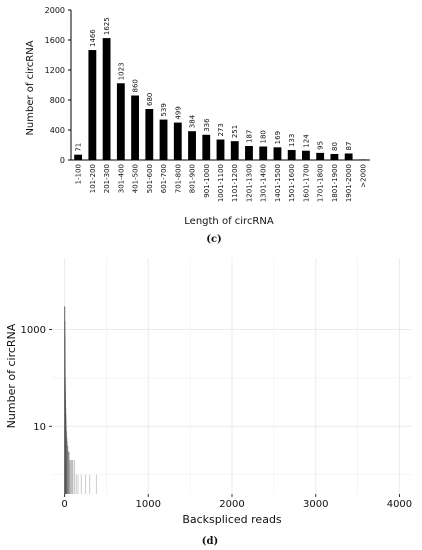 Image resolution: width=422 pixels, height=550 pixels. Describe the element at coordinates (79, 147) in the screenshot. I see `panel-c-value-label: 71` at that location.